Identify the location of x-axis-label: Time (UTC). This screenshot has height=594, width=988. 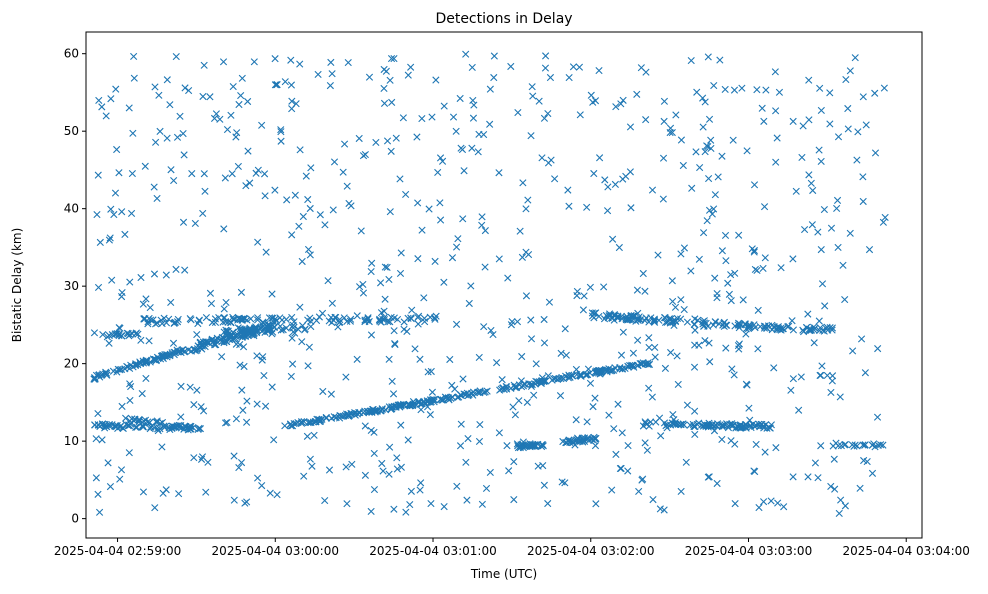
(503, 574).